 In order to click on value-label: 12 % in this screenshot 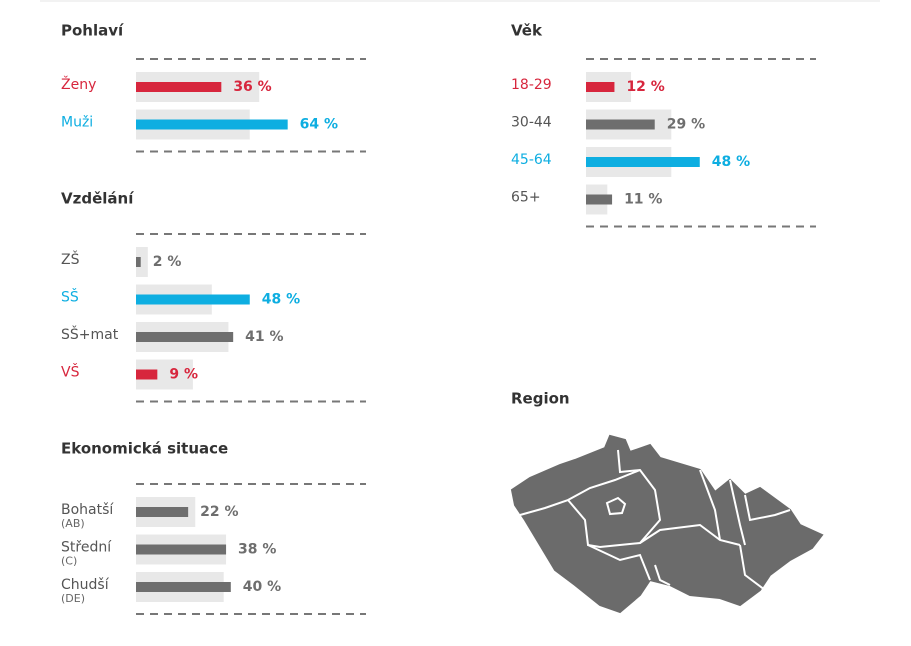, I will do `click(645, 87)`.